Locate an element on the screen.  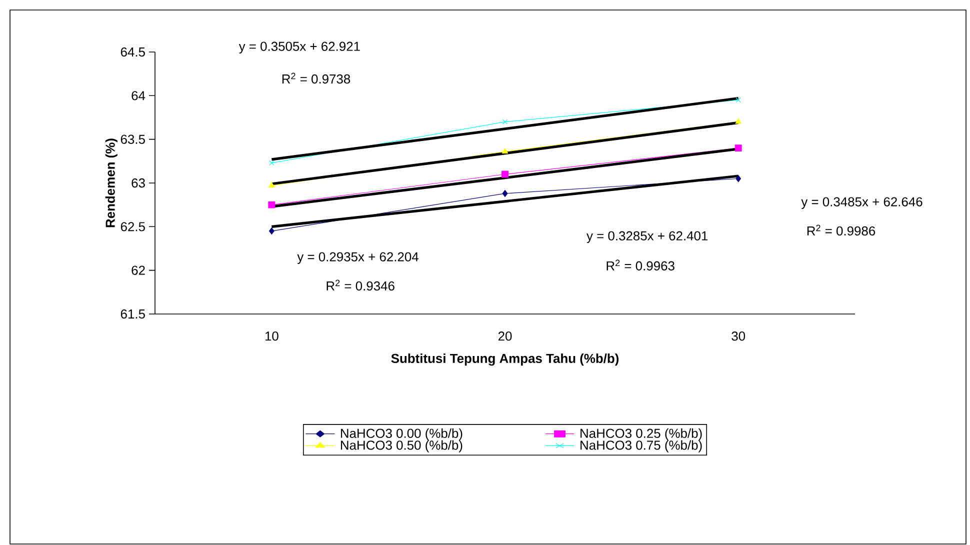
y-tick-label: 63.5 is located at coordinates (132, 139).